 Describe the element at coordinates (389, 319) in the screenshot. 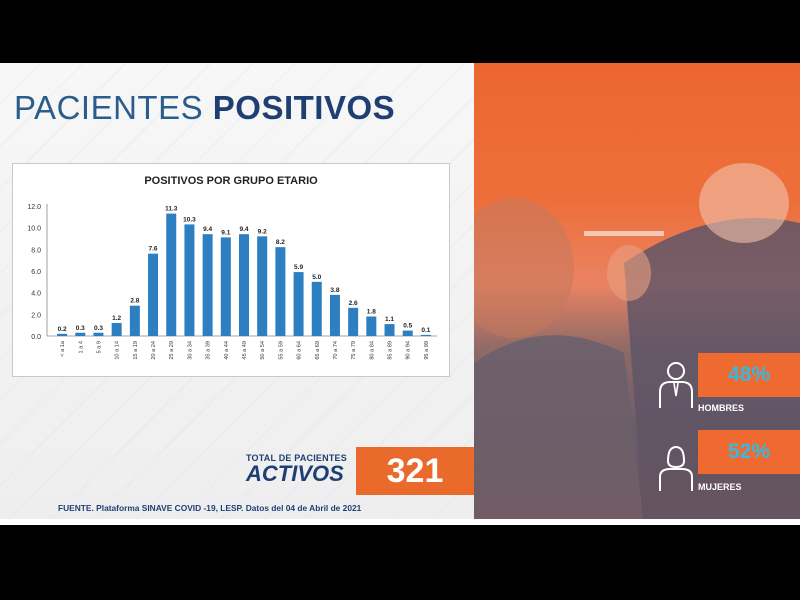

I see `data-label: 1.1` at that location.